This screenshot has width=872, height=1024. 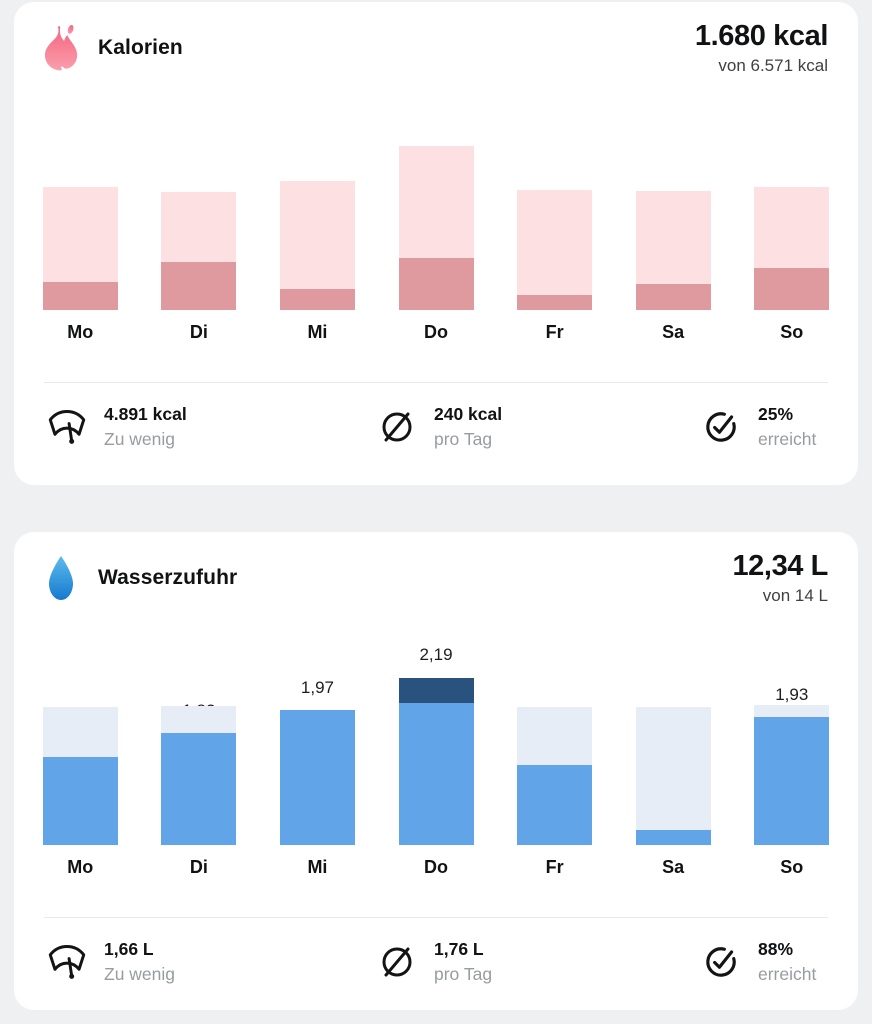 I want to click on stats-row: 4.891 kcal Zu wenig 240 kcal pro Tag, so click(x=436, y=427).